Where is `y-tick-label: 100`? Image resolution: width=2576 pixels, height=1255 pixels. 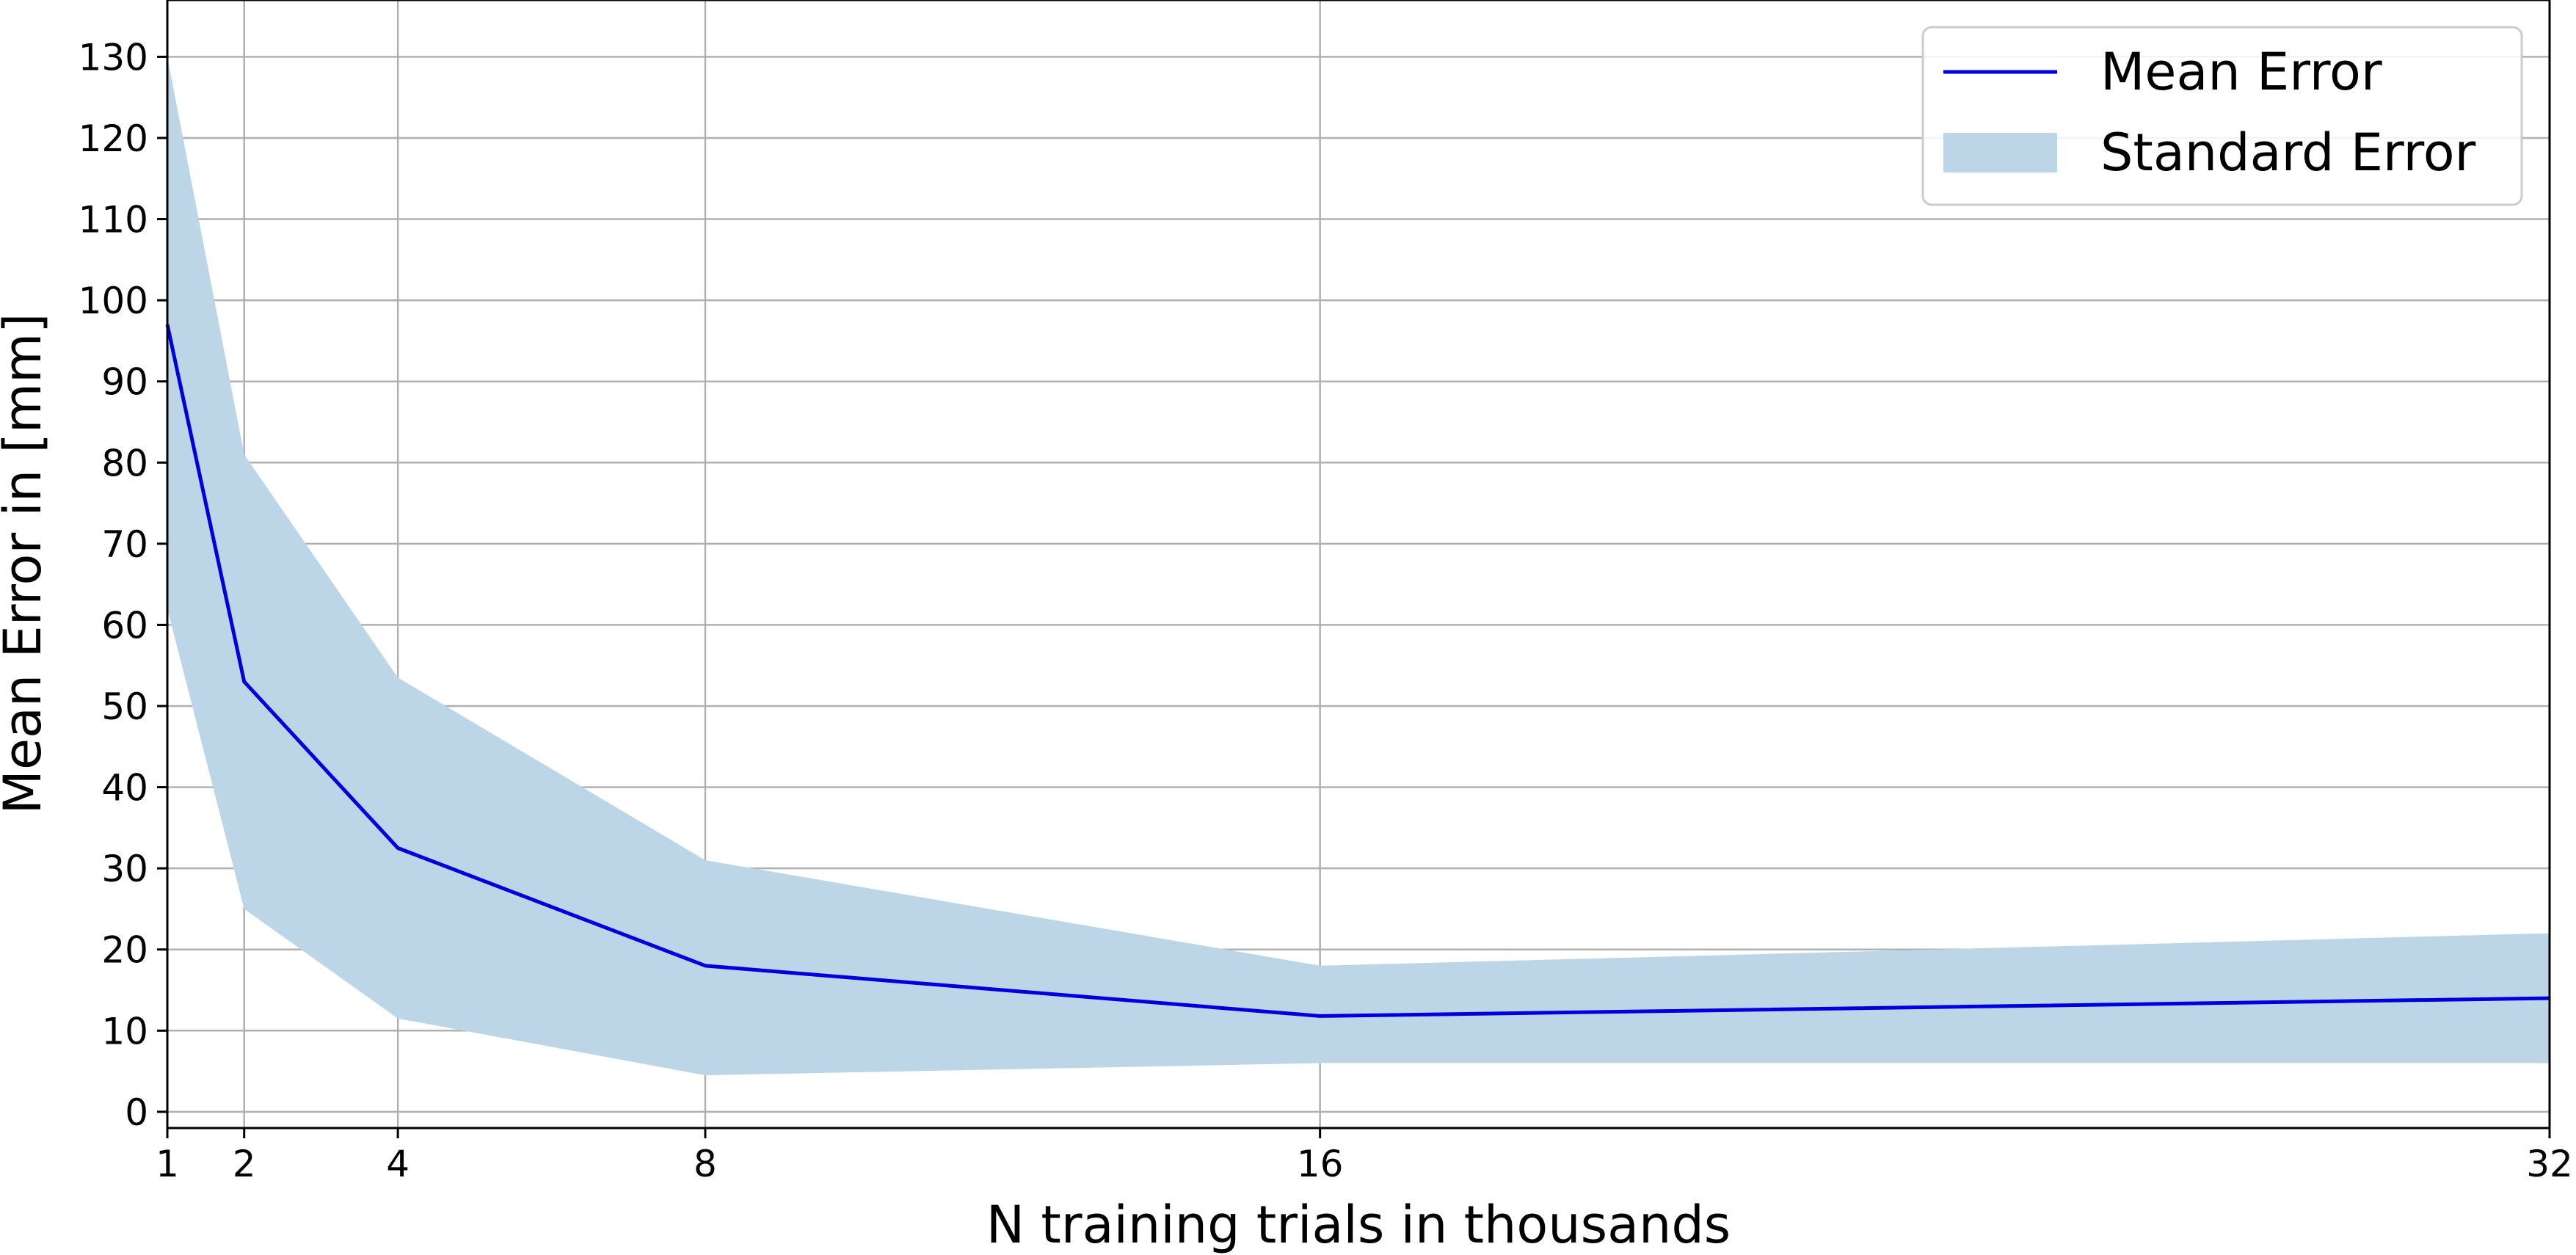 y-tick-label: 100 is located at coordinates (113, 301).